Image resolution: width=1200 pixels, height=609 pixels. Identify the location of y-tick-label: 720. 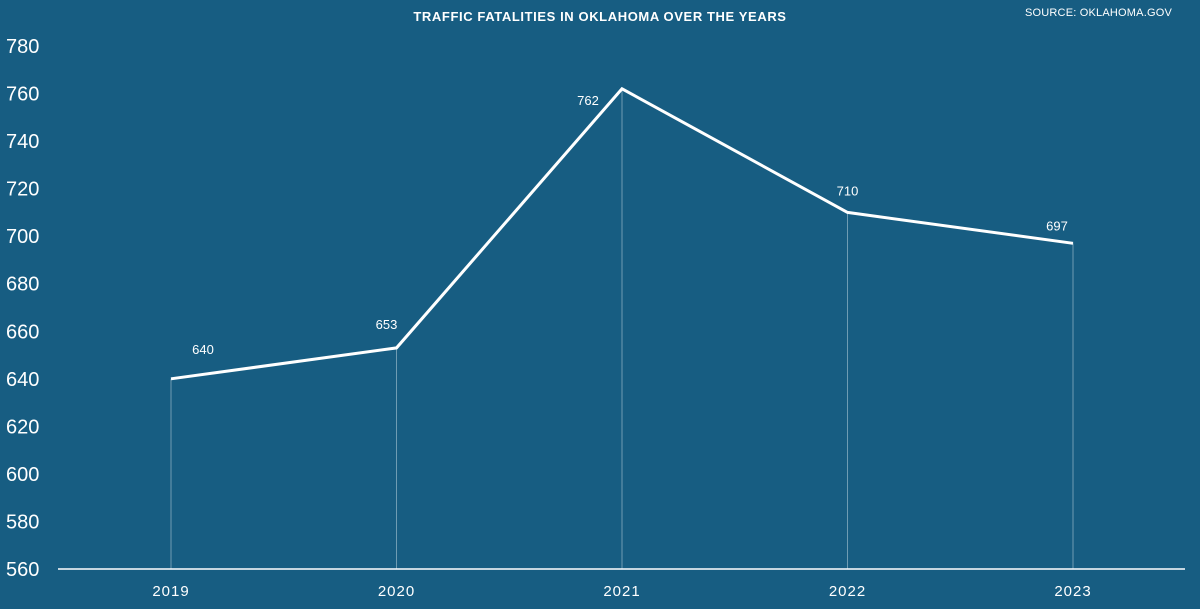
(22, 190).